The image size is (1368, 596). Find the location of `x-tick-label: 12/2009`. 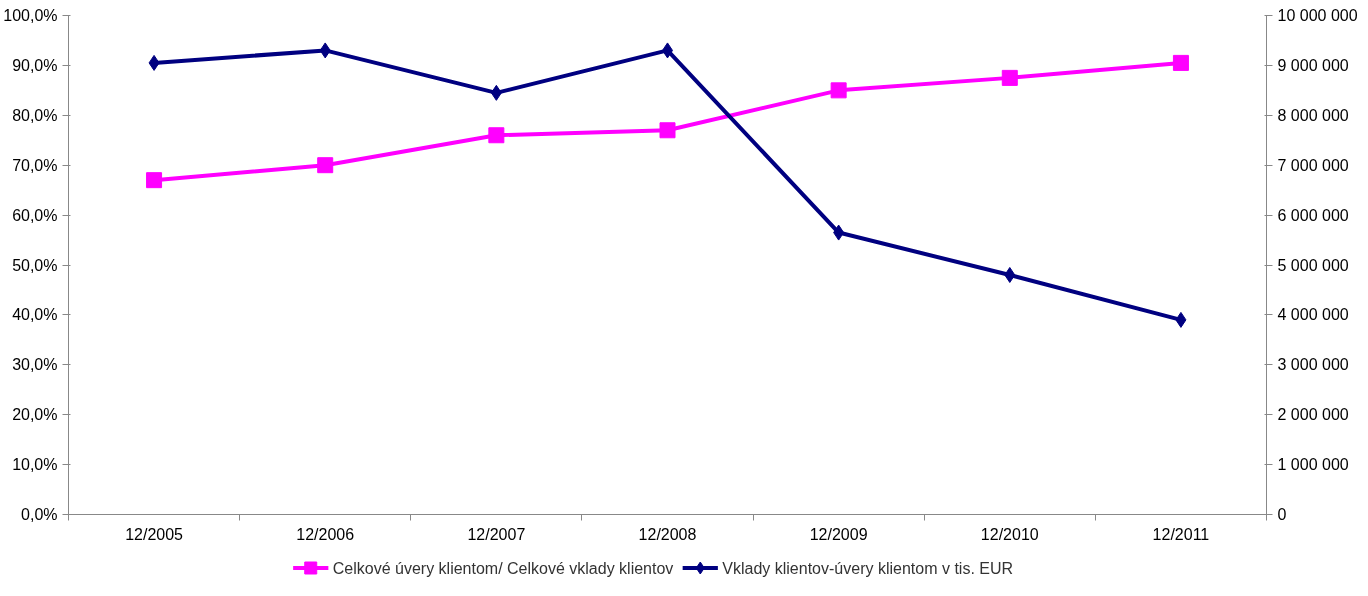

x-tick-label: 12/2009 is located at coordinates (838, 534).